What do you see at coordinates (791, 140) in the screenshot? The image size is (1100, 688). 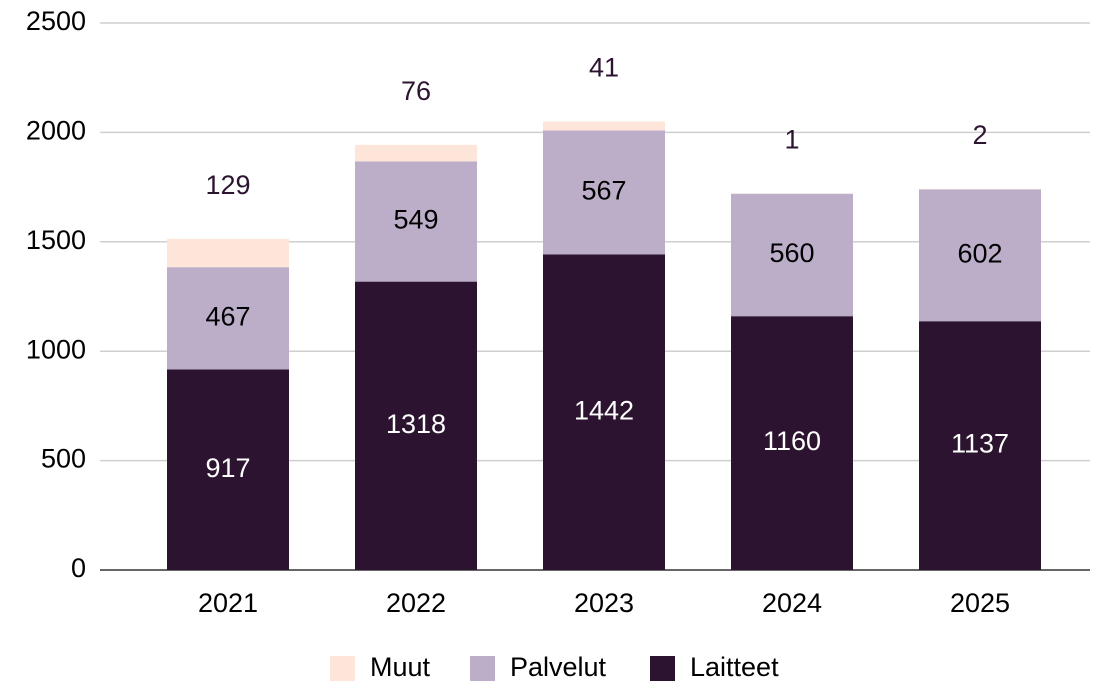 I see `data-label: 1` at bounding box center [791, 140].